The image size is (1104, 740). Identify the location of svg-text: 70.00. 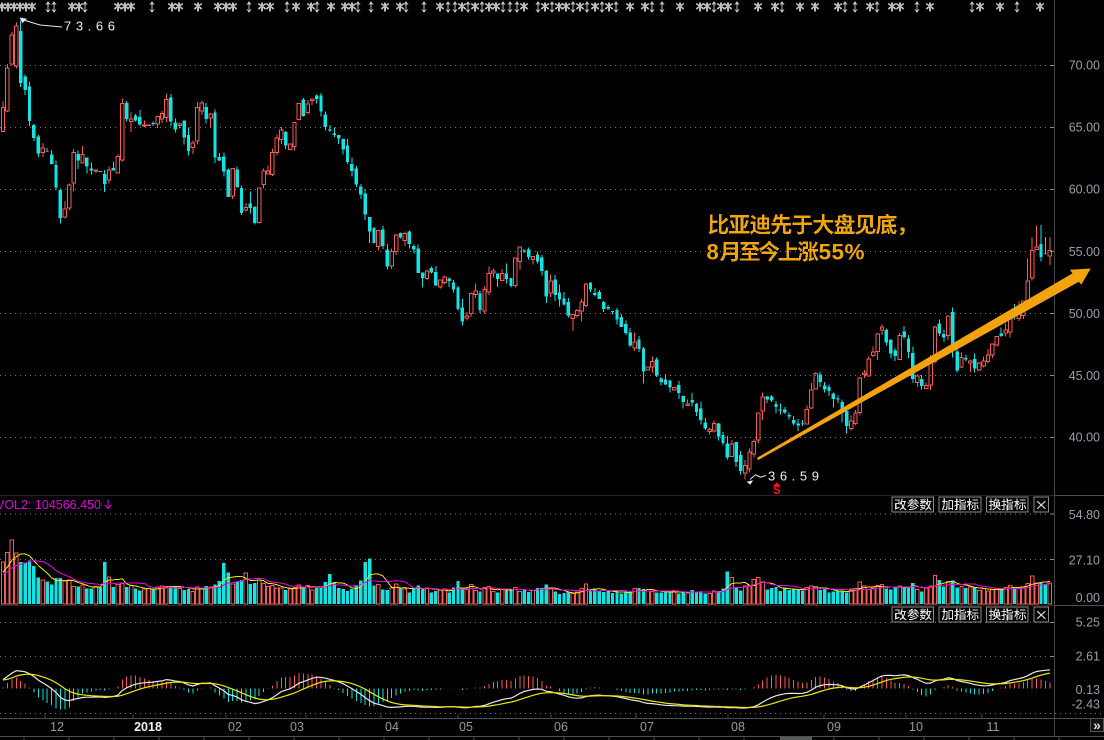
(1084, 66).